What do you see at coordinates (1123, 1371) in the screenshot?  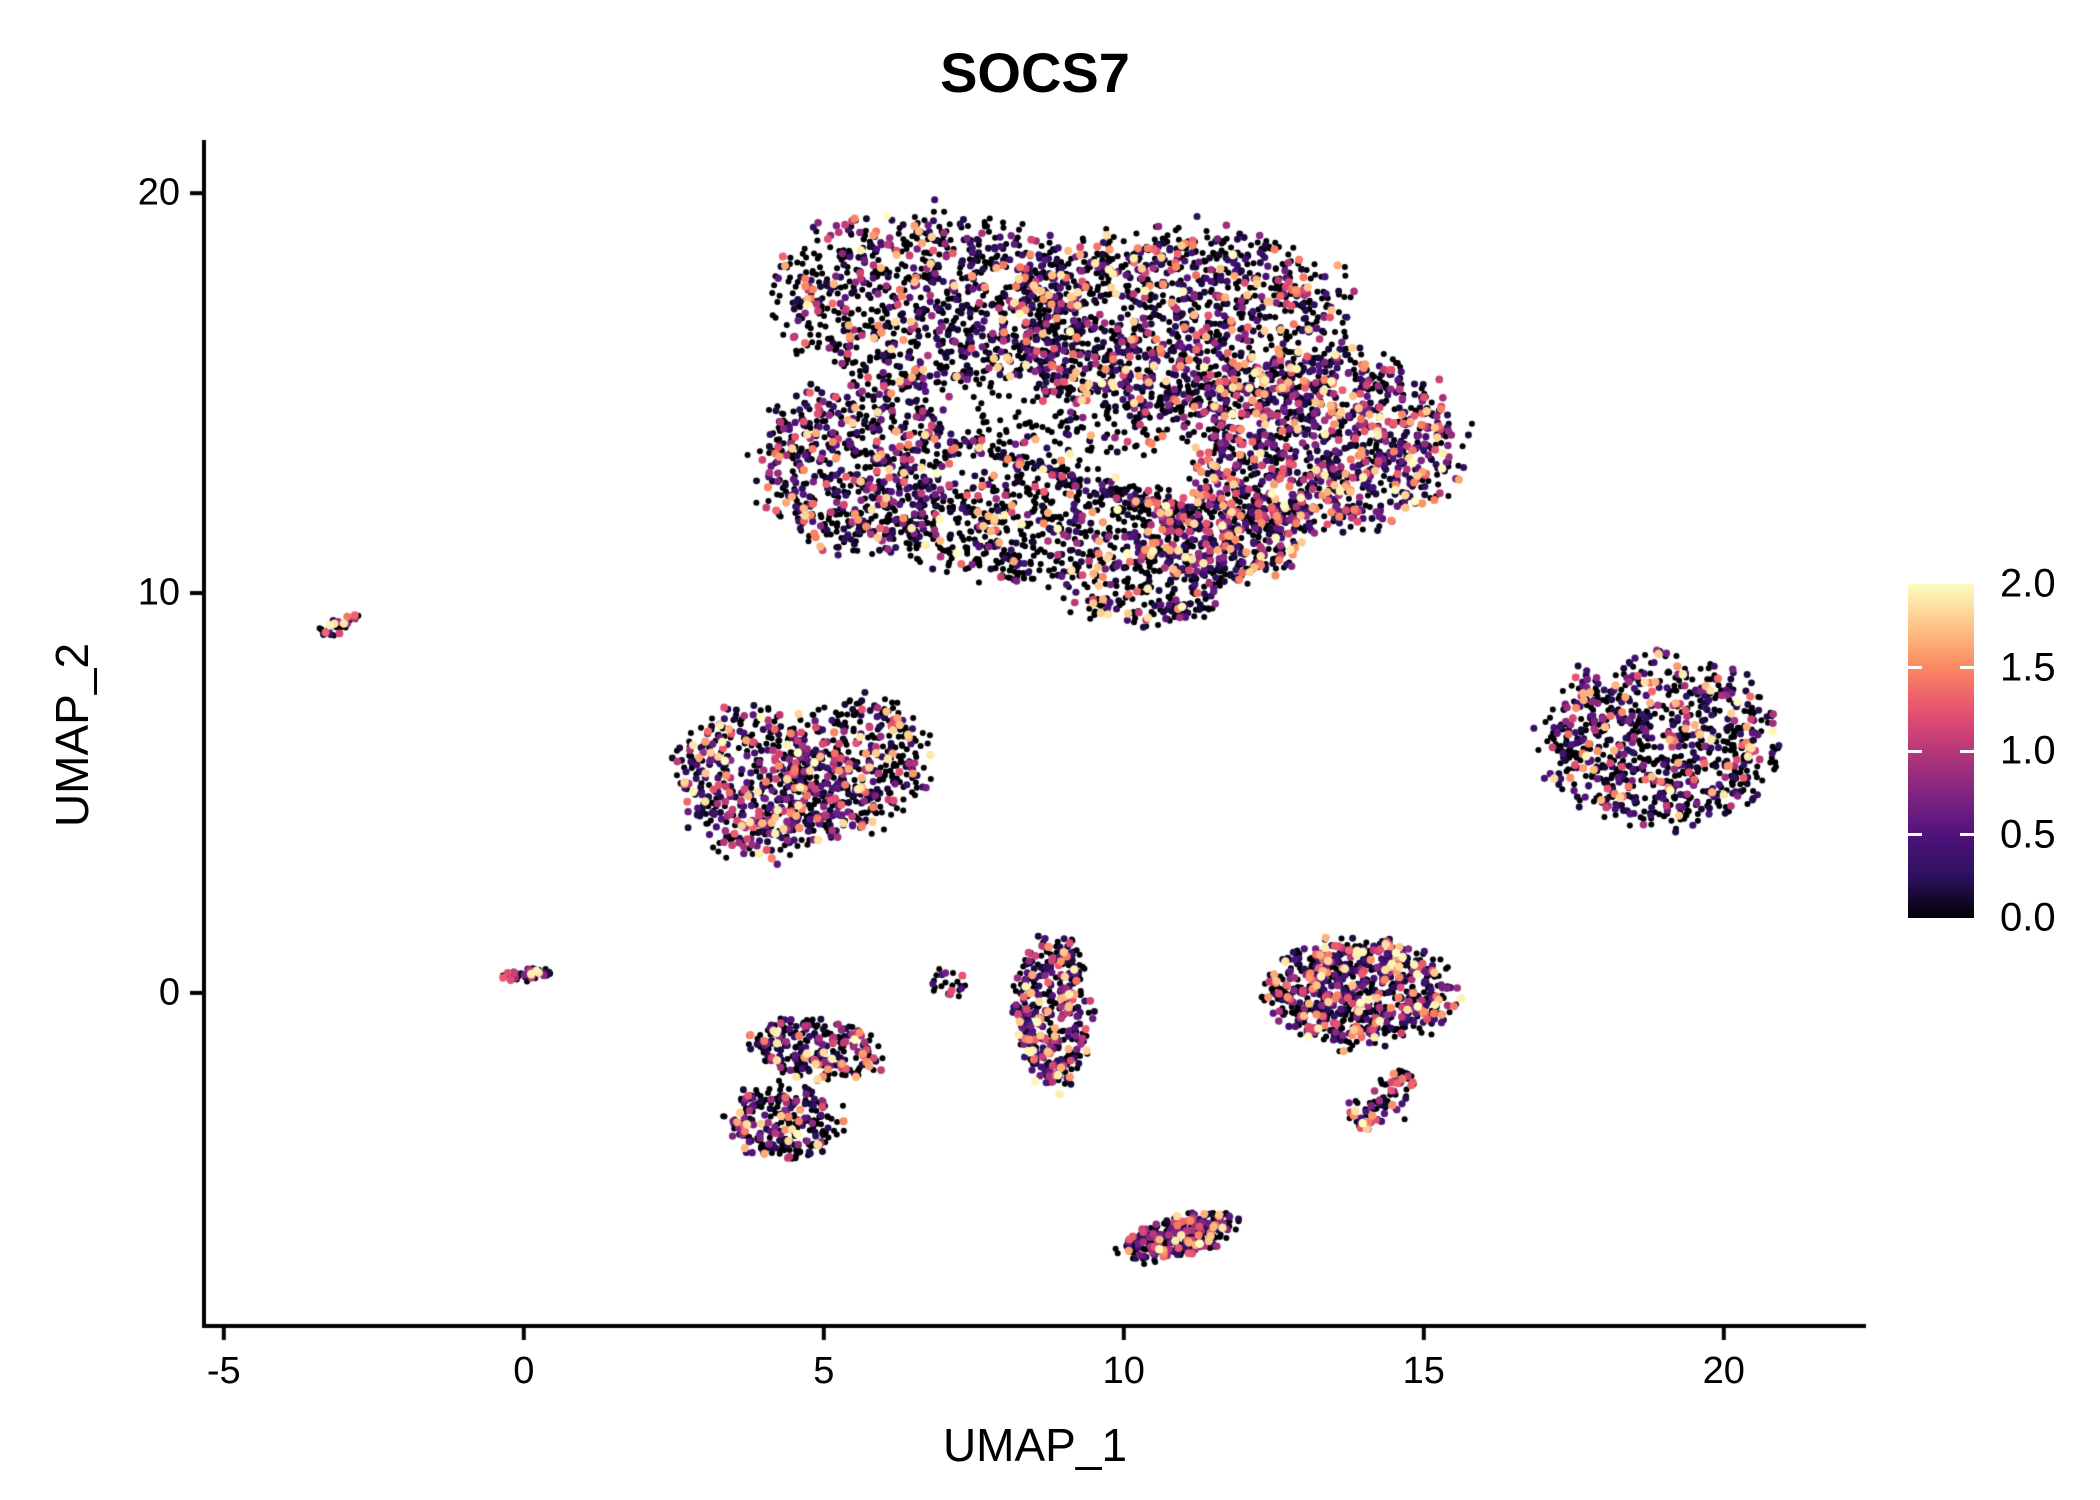 I see `x-tick-label: 10` at bounding box center [1123, 1371].